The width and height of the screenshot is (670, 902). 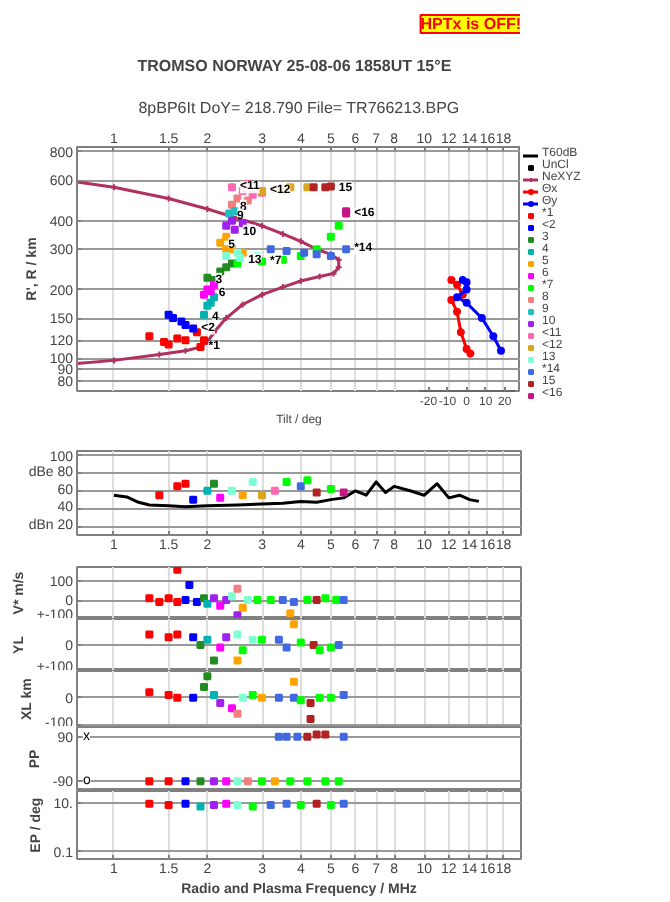 I want to click on text: HPTx is OFF!, so click(x=471, y=24).